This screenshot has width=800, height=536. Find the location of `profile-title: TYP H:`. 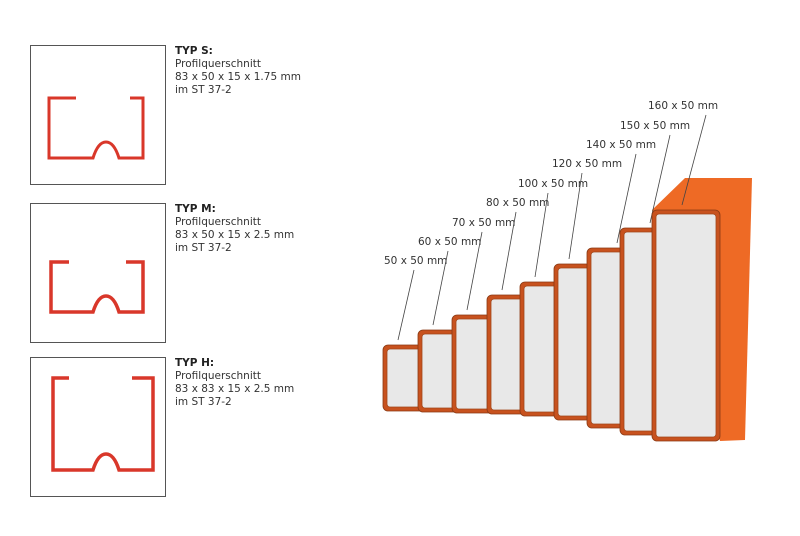

profile-title: TYP H: is located at coordinates (195, 363).